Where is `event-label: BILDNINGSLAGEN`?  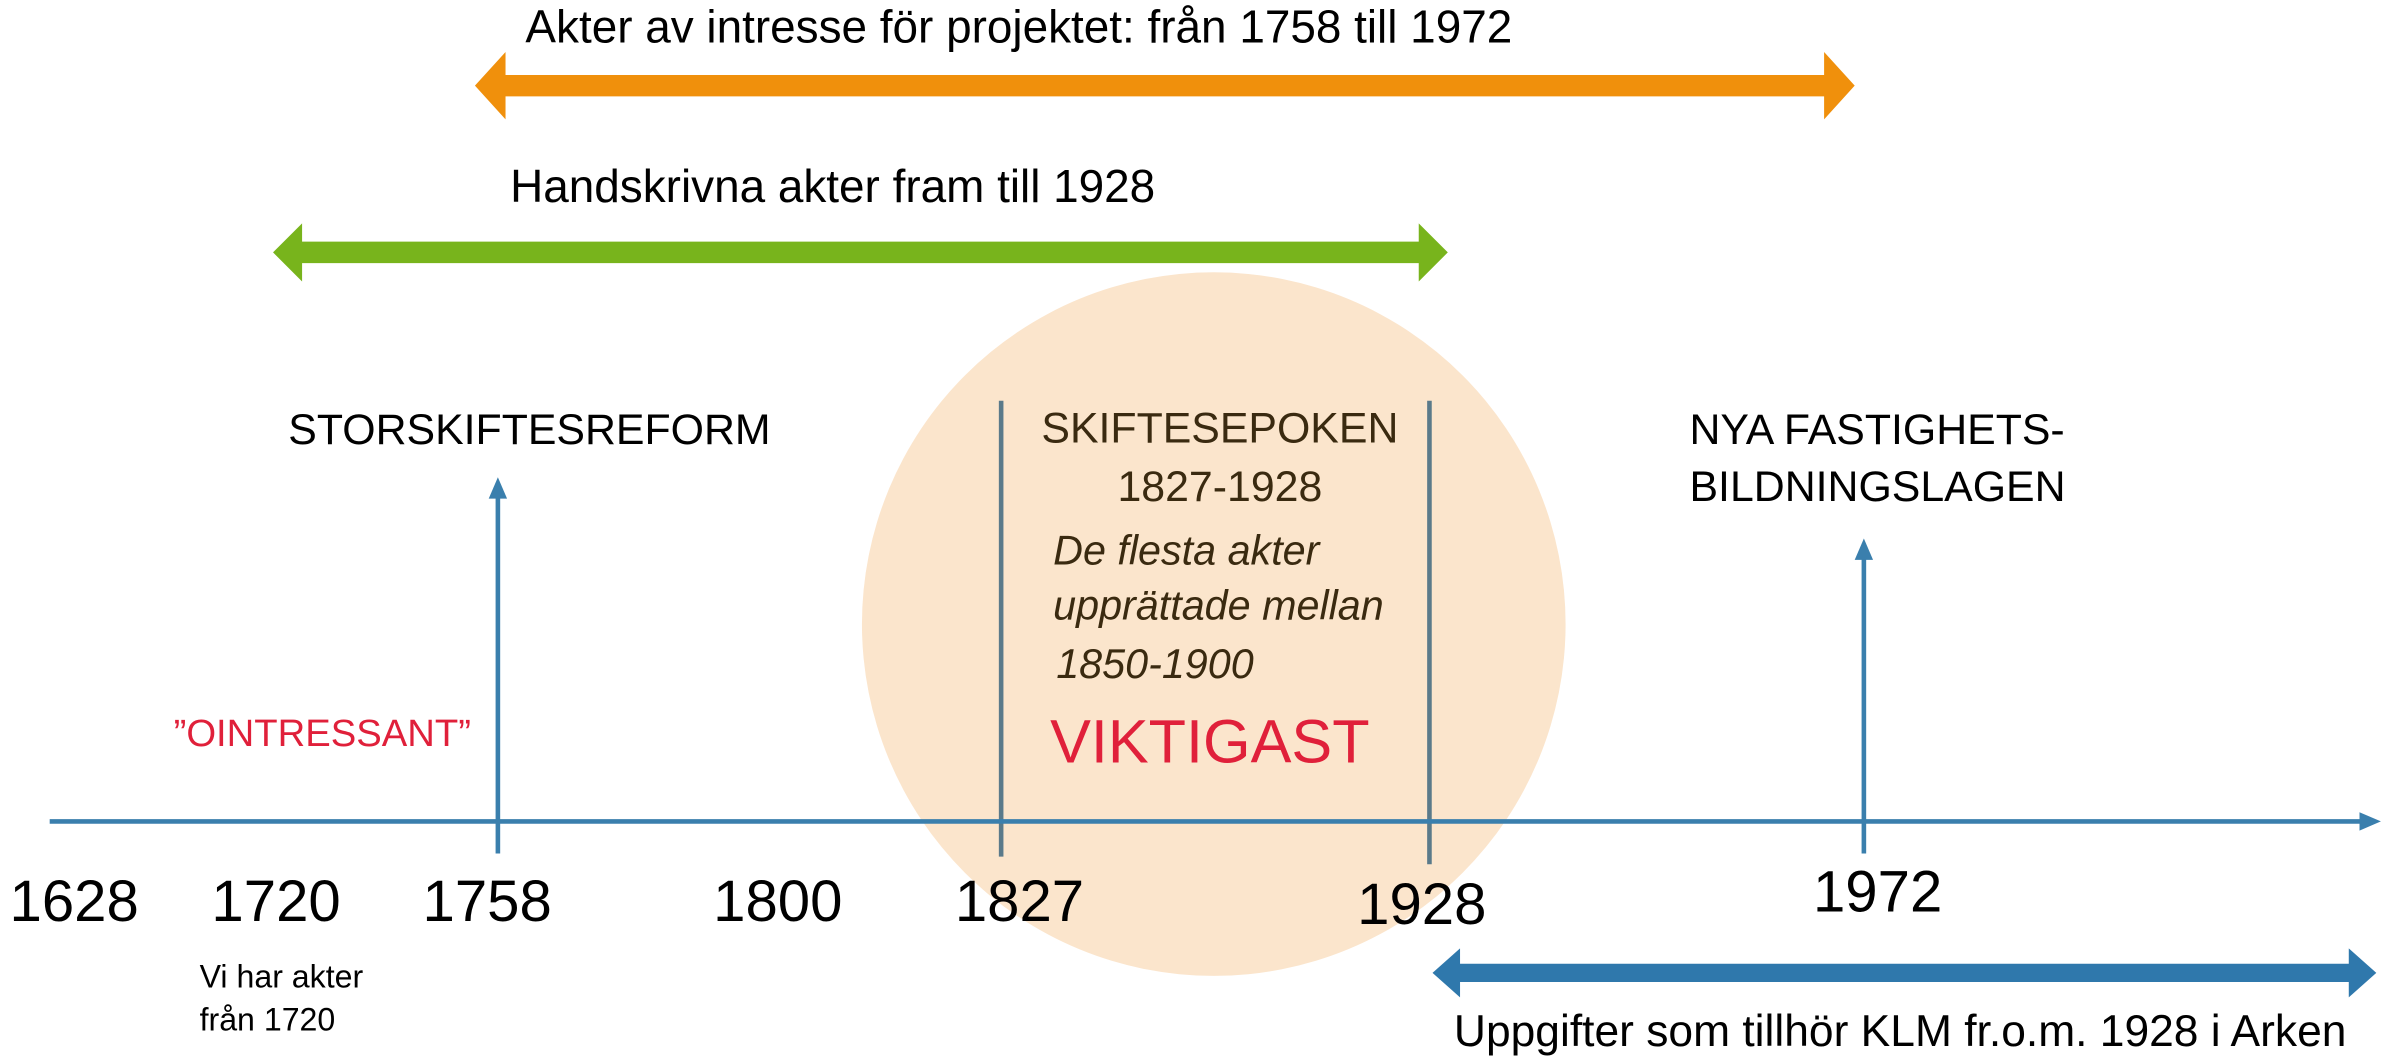
event-label: BILDNINGSLAGEN is located at coordinates (1877, 487).